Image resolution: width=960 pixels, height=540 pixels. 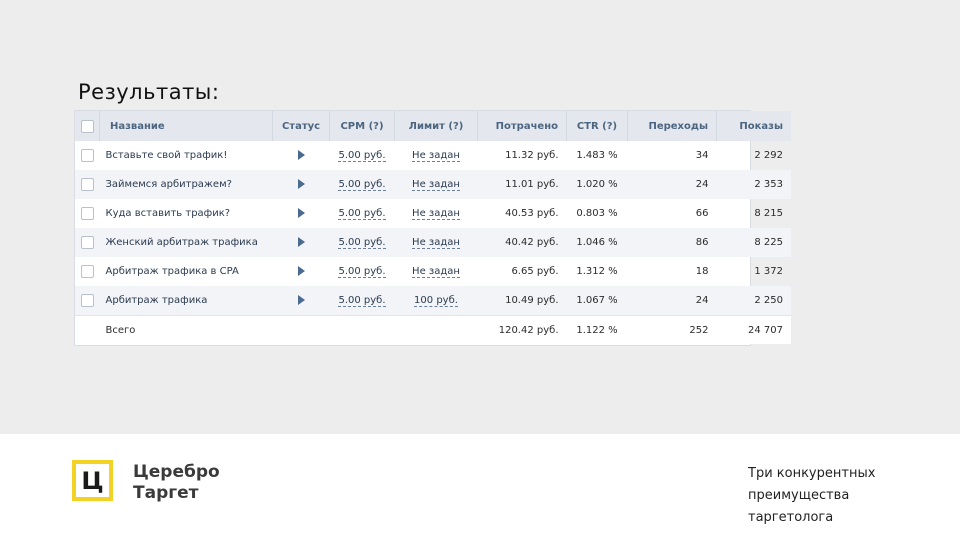 I want to click on campaign-name: Займемся арбитражем?, so click(x=186, y=184).